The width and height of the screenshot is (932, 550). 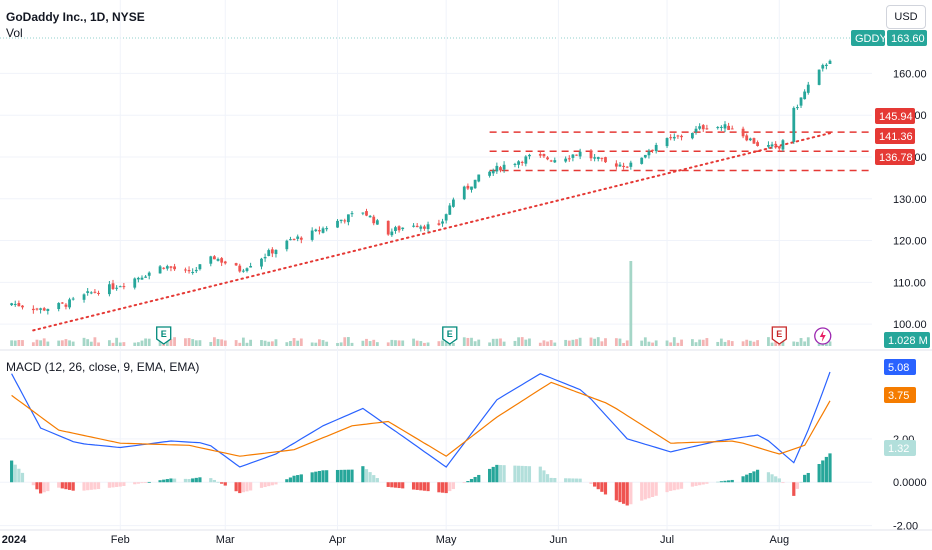 I want to click on currency-button: USD, so click(x=906, y=17).